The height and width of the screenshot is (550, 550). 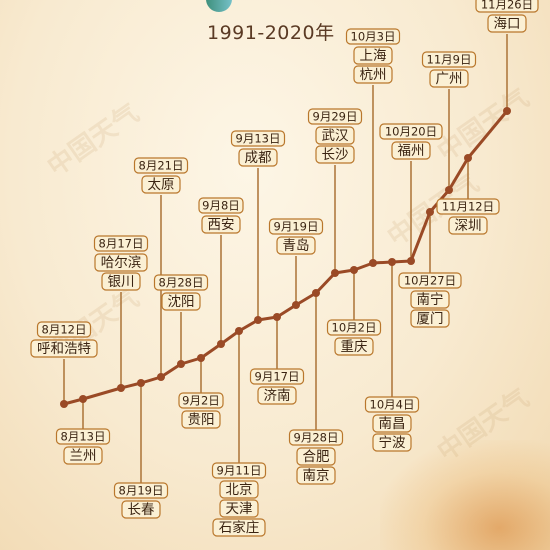 I want to click on city-label-0-0: 呼和浩特, so click(x=64, y=349).